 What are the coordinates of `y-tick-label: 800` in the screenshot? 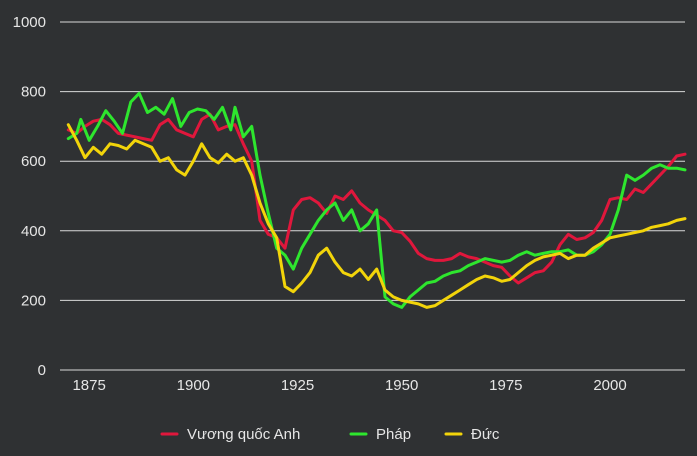 It's located at (33, 92).